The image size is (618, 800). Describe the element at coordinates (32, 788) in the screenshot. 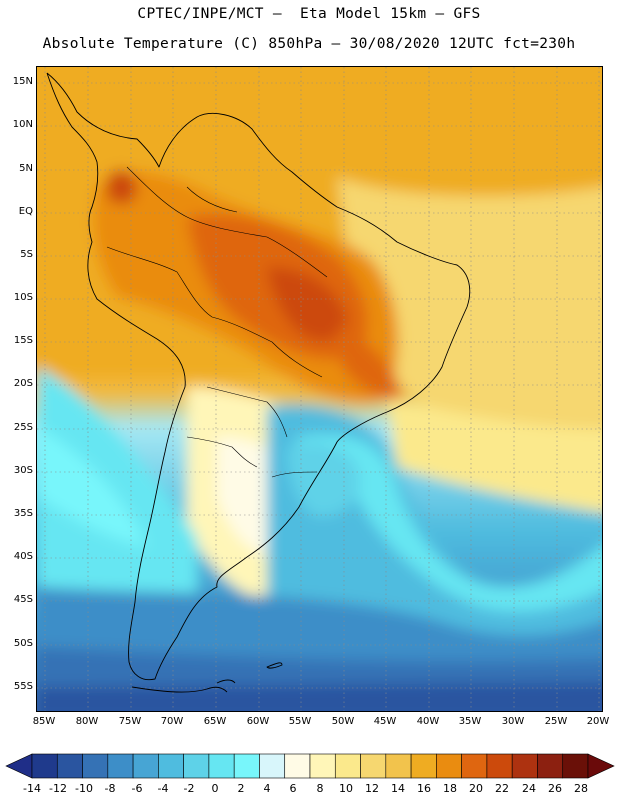

I see `colorbar-label: -14` at that location.